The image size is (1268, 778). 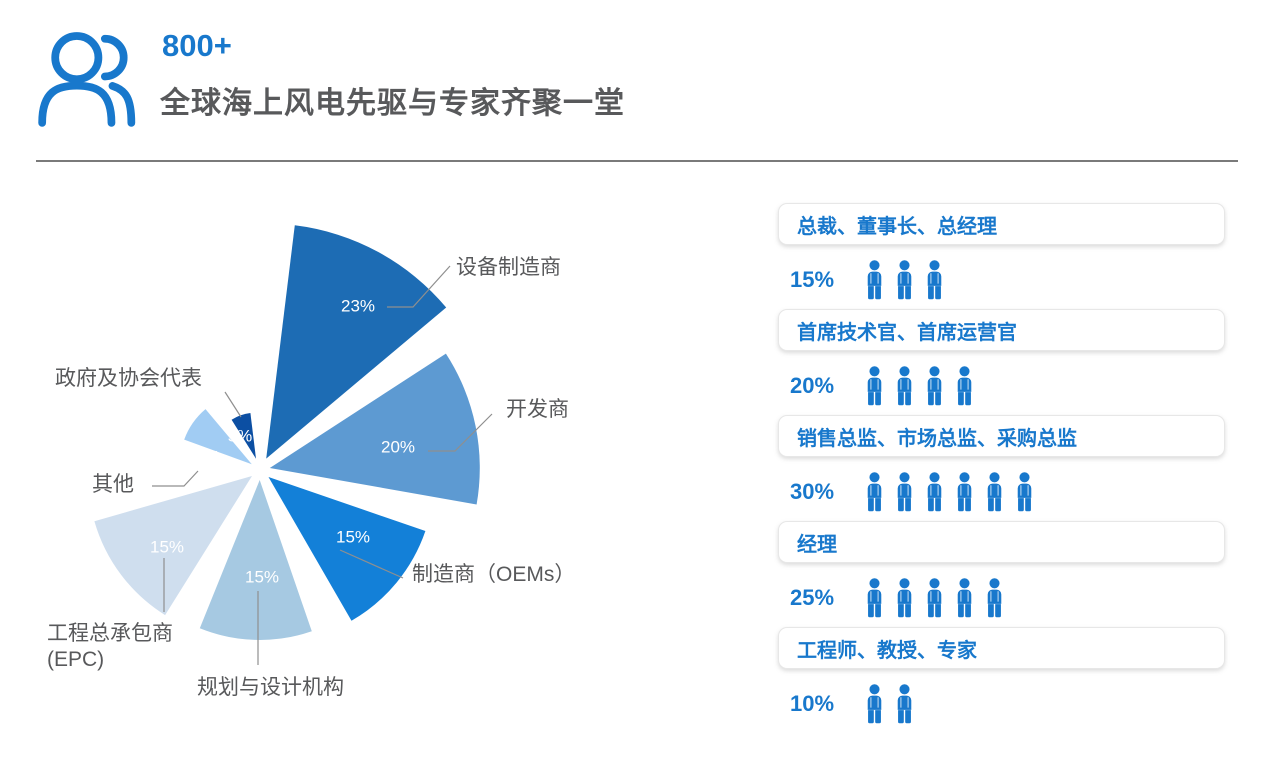 What do you see at coordinates (128, 378) in the screenshot?
I see `slice-category-label: 政府及协会代表` at bounding box center [128, 378].